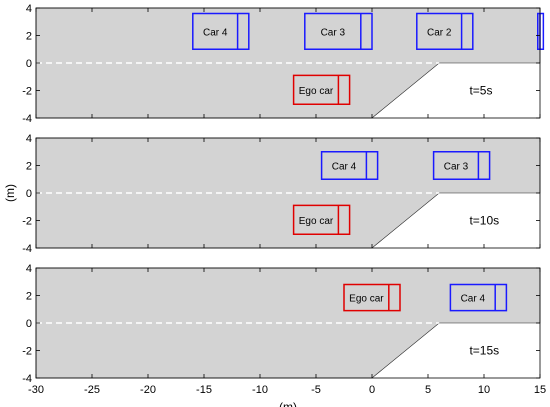 The image size is (550, 407). What do you see at coordinates (92, 390) in the screenshot?
I see `x-tick-label: -25` at bounding box center [92, 390].